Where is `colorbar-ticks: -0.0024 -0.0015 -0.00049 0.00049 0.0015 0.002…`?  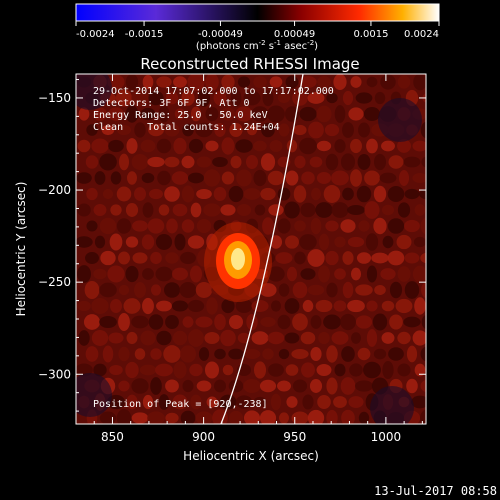
colorbar-ticks: -0.0024 -0.0015 -0.00049 0.00049 0.0015 0.002… is located at coordinates (257, 30).